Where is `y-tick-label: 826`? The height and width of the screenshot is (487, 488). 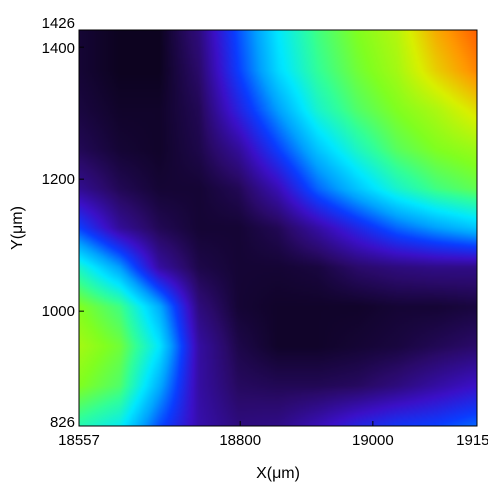
y-tick-label: 826 is located at coordinates (62, 422).